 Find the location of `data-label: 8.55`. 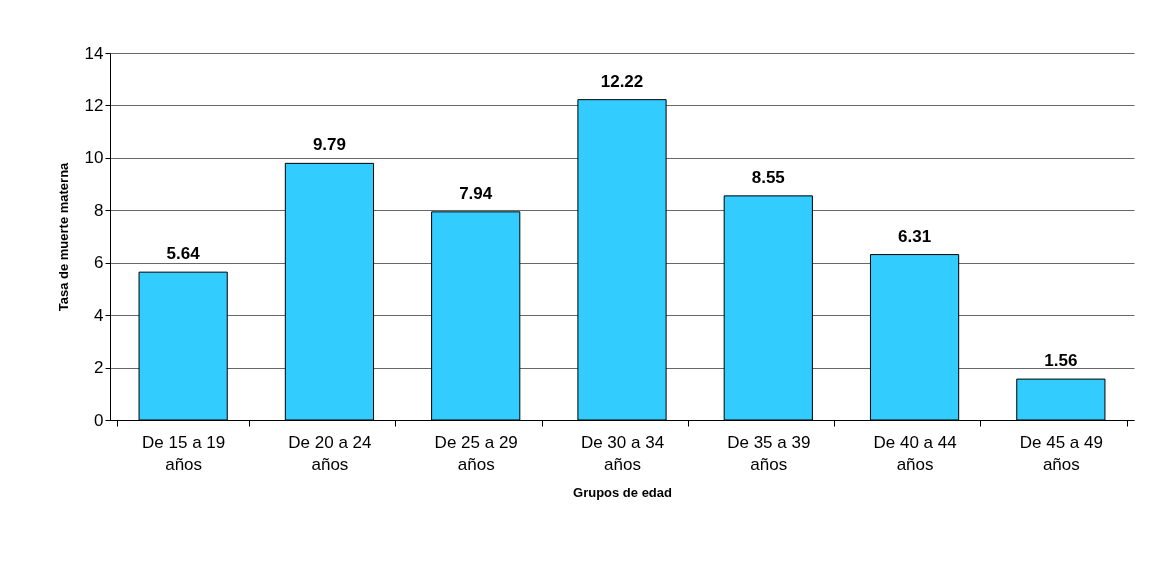

data-label: 8.55 is located at coordinates (768, 177).